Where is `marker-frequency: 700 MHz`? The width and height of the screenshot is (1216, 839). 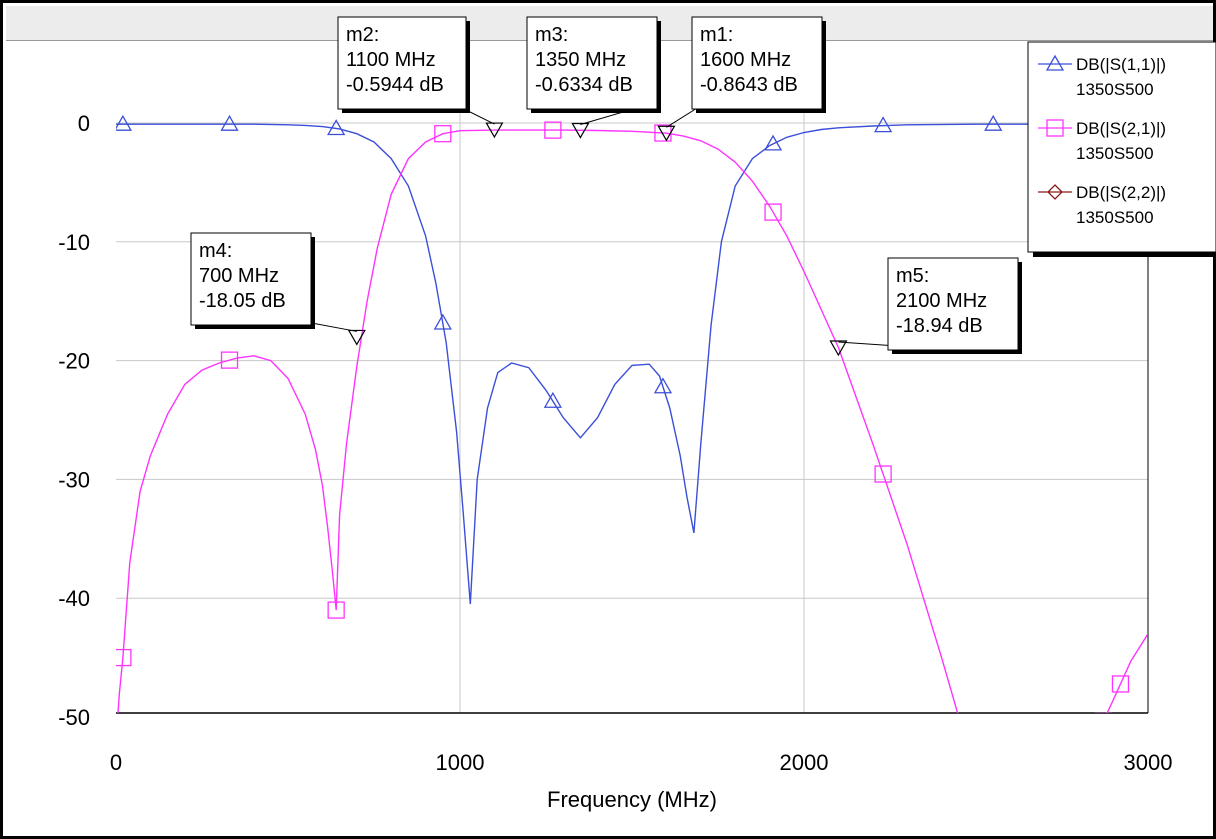 marker-frequency: 700 MHz is located at coordinates (239, 276).